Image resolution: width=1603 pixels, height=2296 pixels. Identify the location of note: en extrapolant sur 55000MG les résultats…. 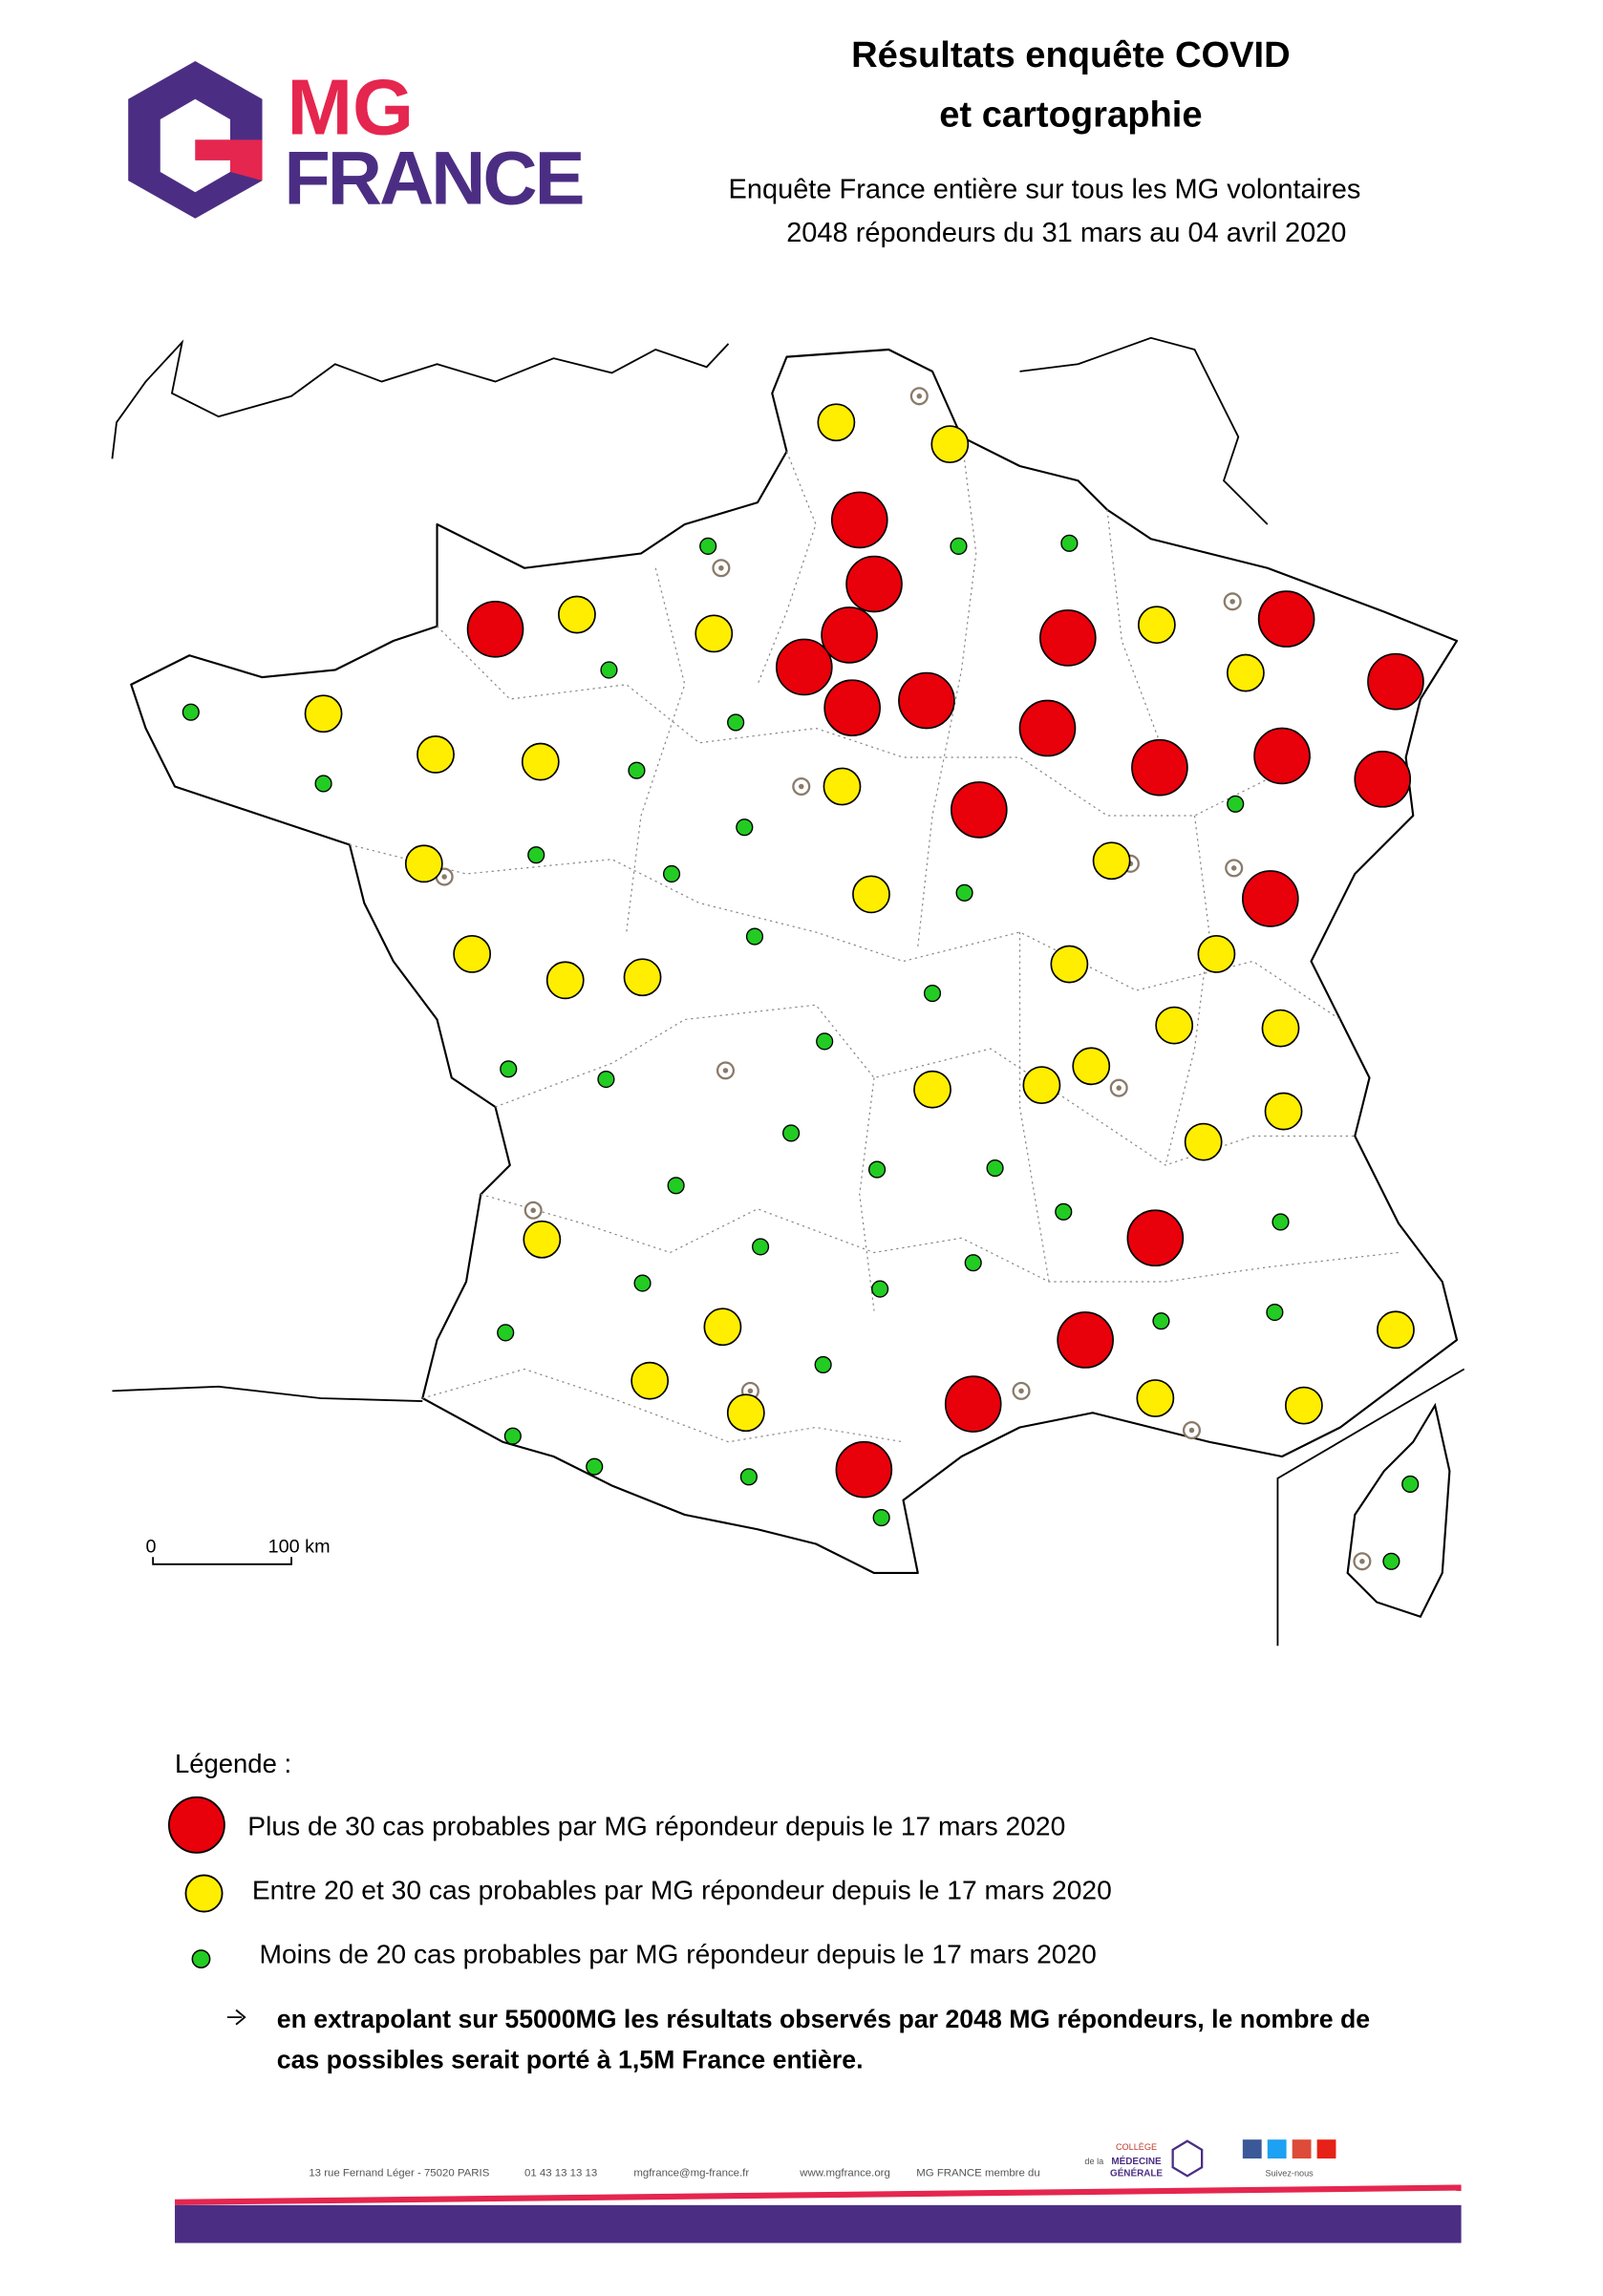
(798, 2039).